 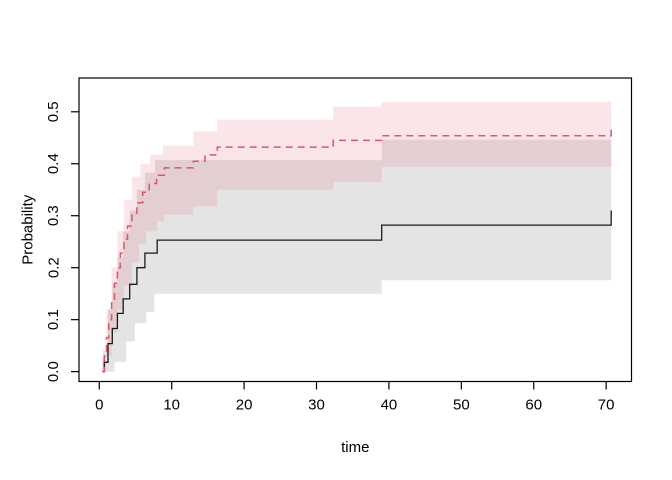 What do you see at coordinates (244, 405) in the screenshot?
I see `x-tick-label: 20` at bounding box center [244, 405].